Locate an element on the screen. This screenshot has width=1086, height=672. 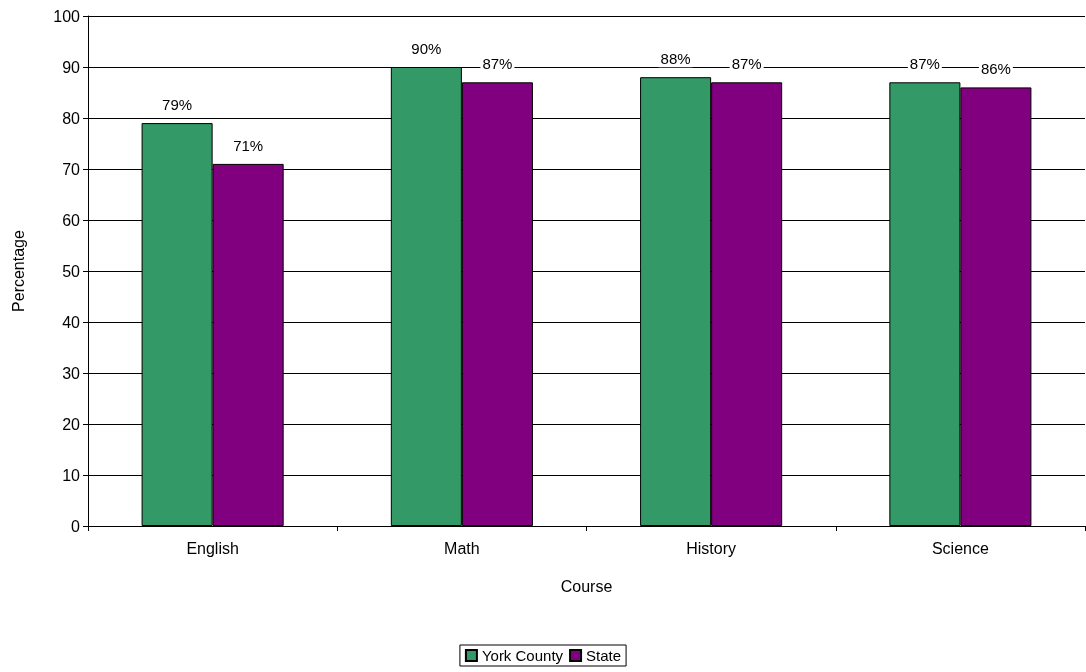
x-axis-title: Course is located at coordinates (586, 586).